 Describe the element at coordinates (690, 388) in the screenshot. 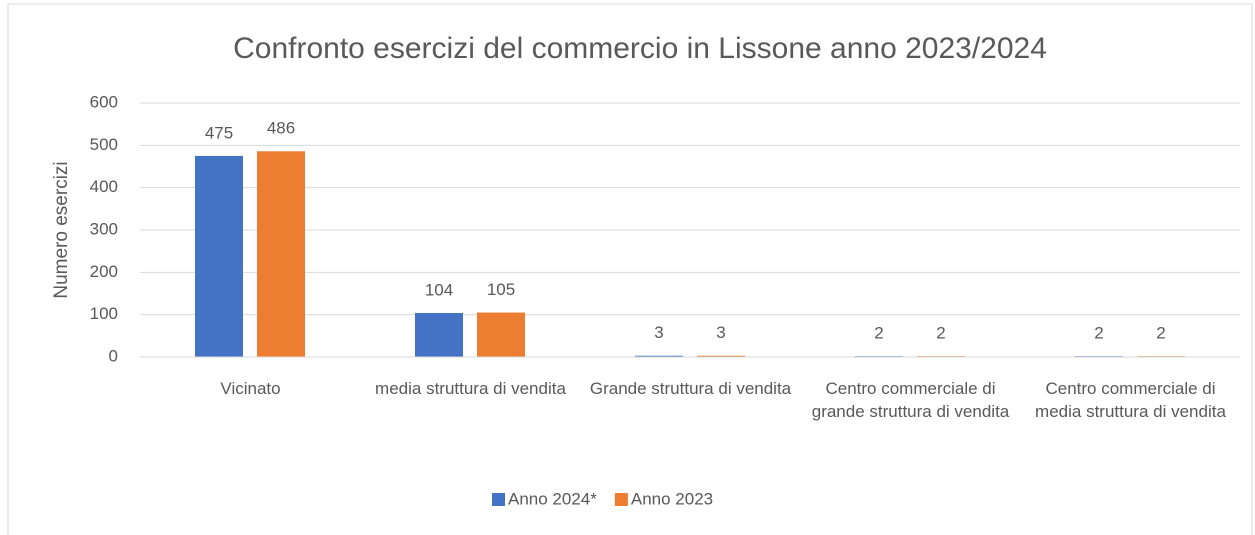

I see `x-tick-label: Grande struttura di vendita` at that location.